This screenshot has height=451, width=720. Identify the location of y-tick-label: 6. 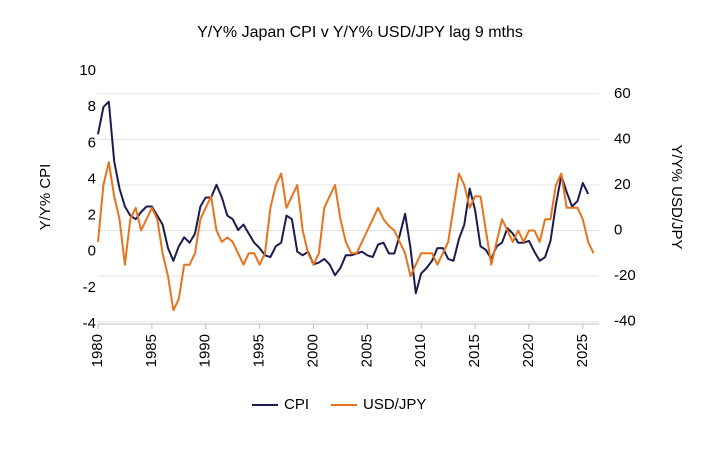
(92, 142).